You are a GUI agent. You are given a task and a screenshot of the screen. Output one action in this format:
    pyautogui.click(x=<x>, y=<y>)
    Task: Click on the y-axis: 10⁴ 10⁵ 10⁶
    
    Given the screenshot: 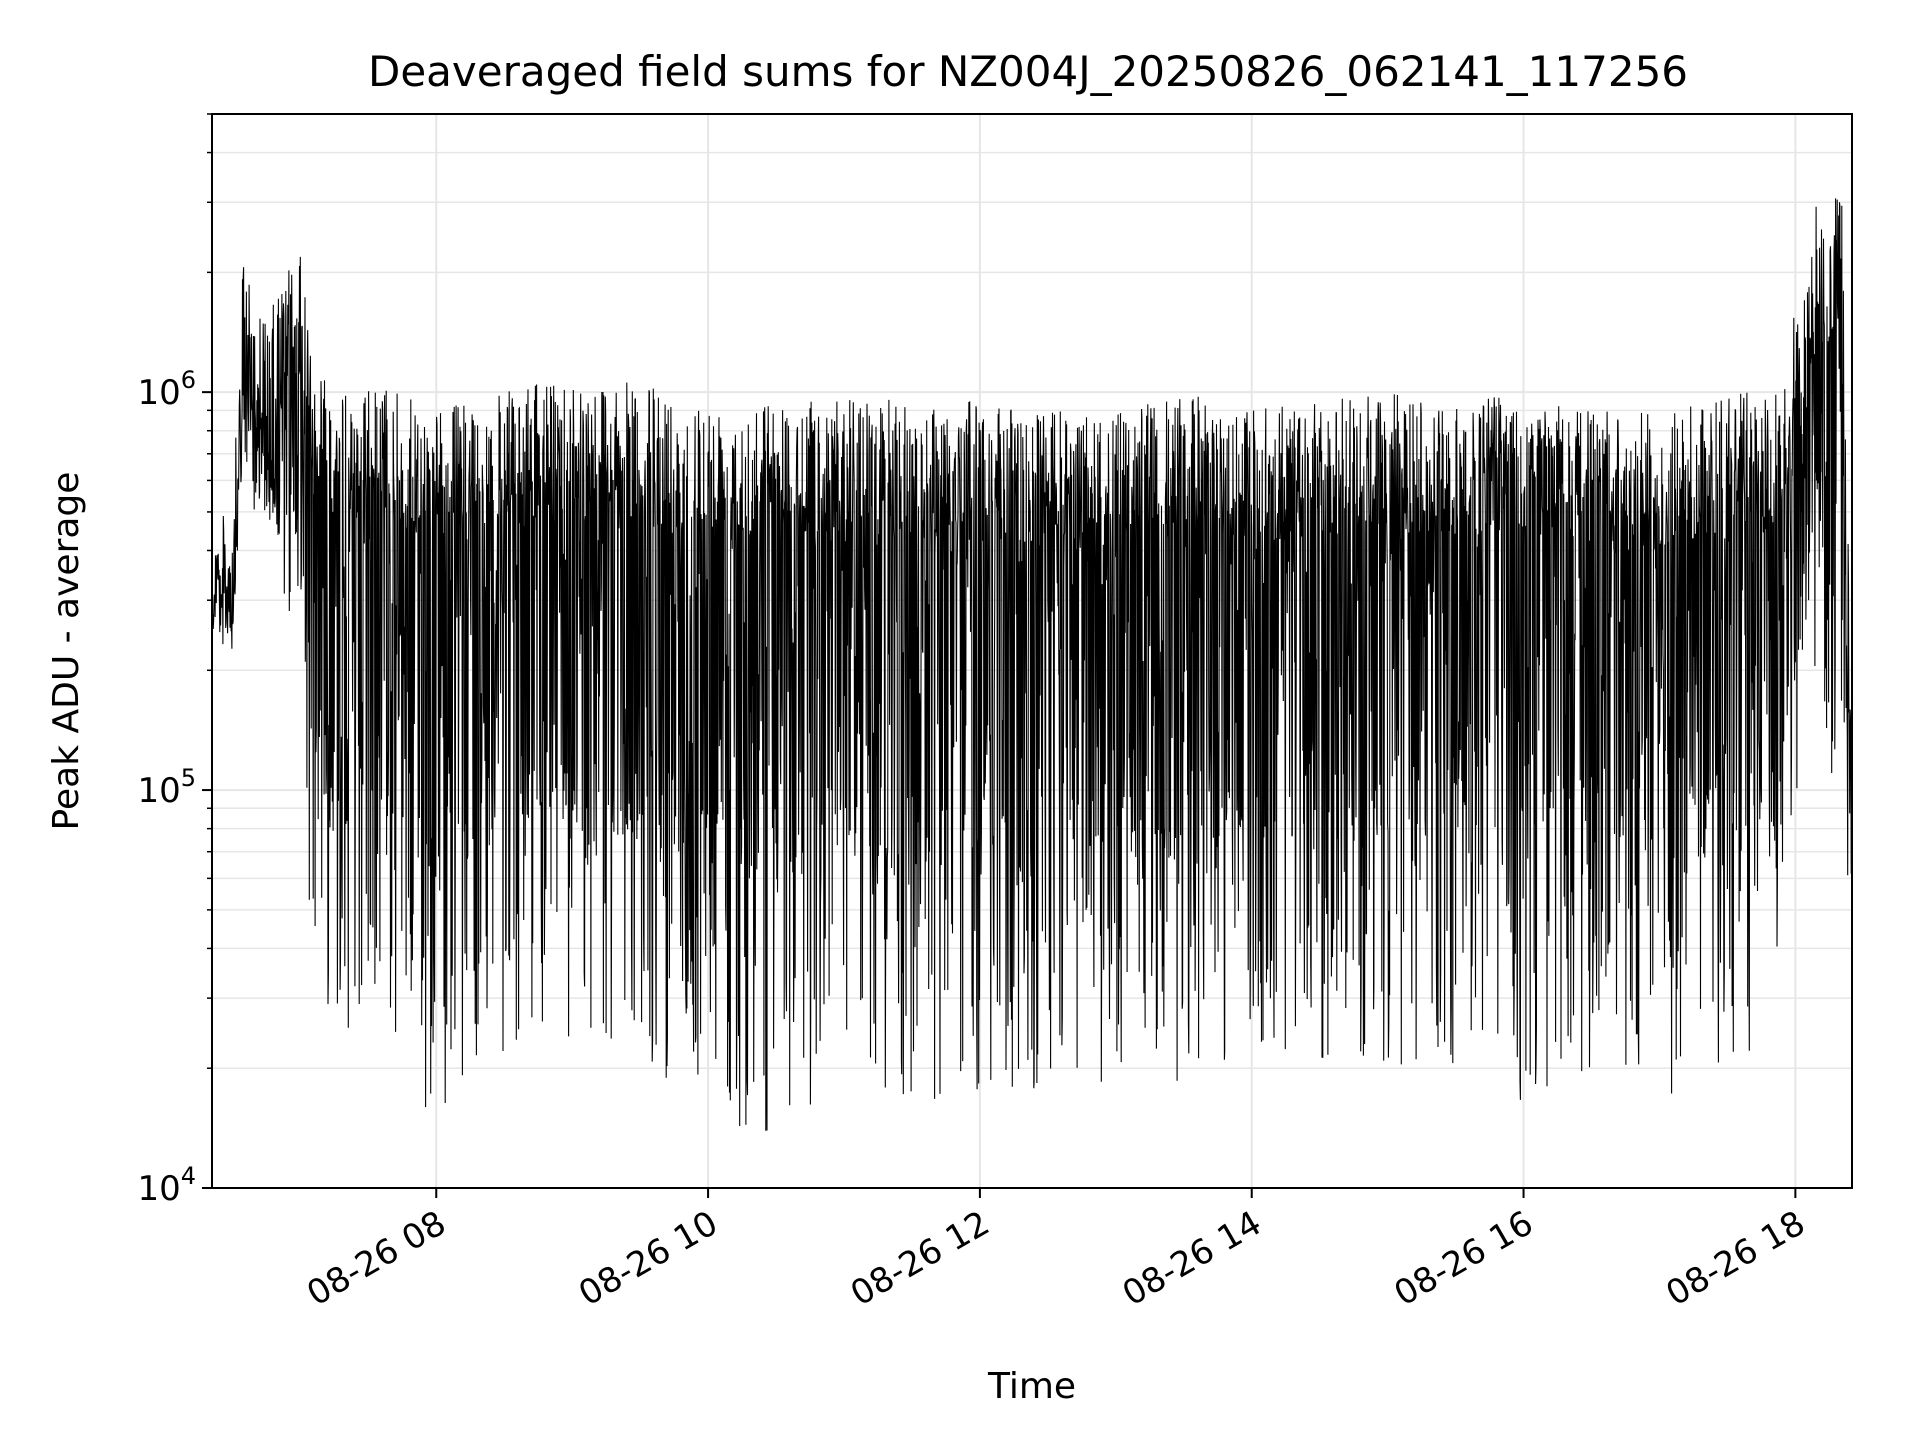 What is the action you would take?
    pyautogui.click(x=174, y=661)
    